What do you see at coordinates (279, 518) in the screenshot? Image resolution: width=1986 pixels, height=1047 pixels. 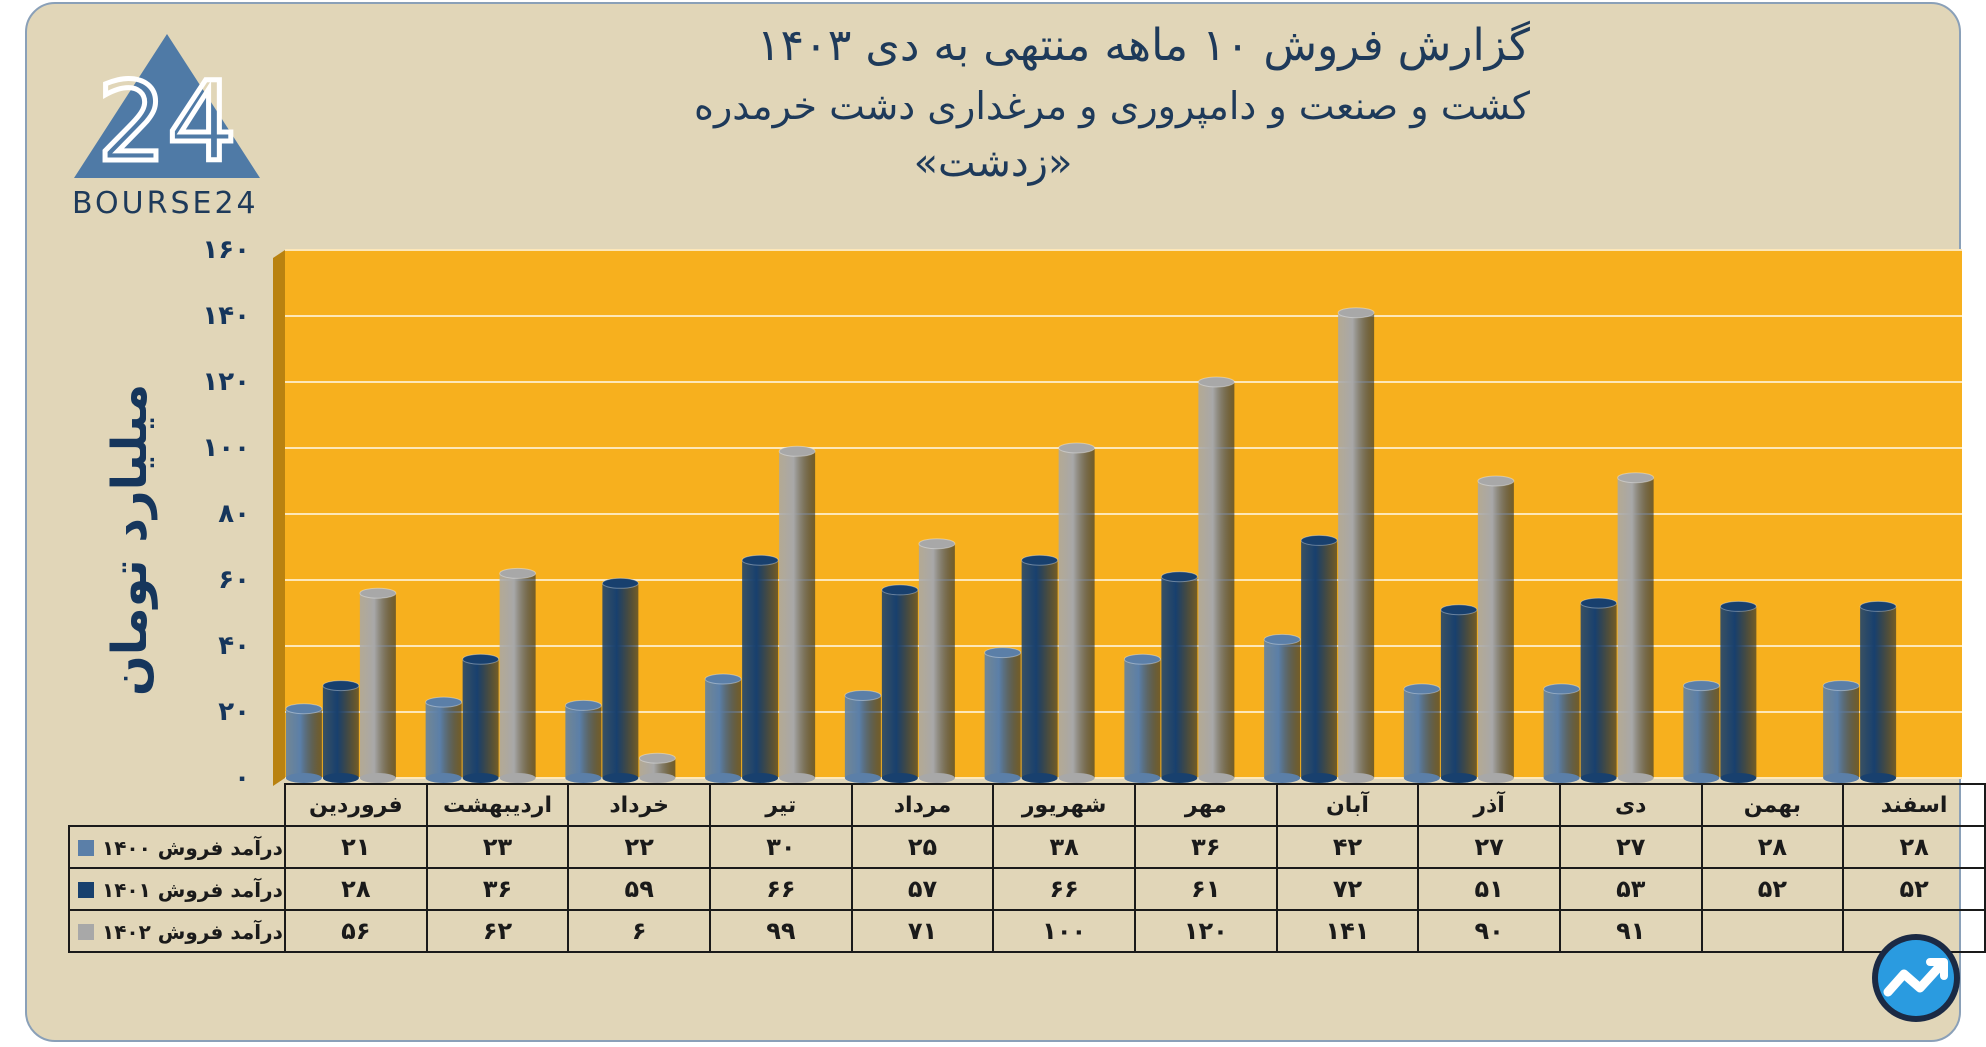 I see `plot-side-wall` at bounding box center [279, 518].